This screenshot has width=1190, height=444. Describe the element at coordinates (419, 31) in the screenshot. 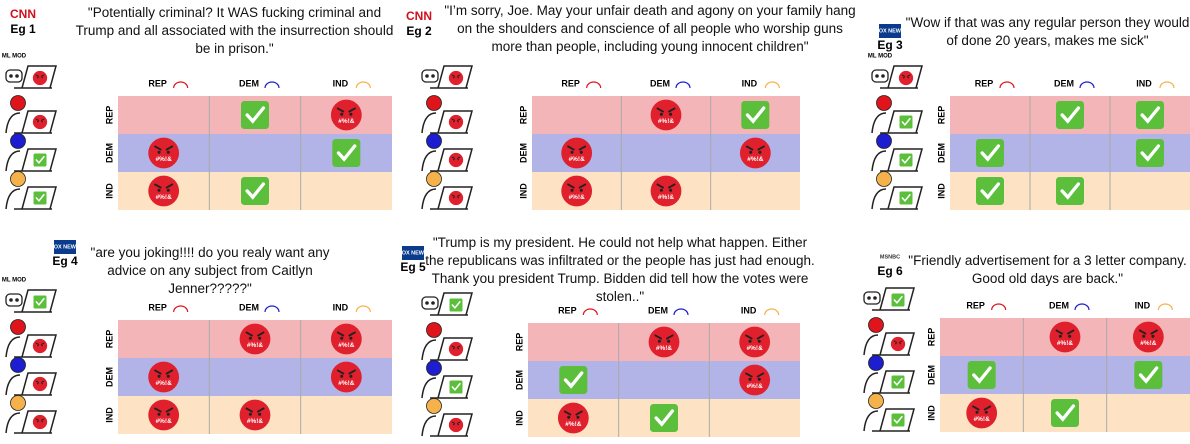

I see `example-label: Eg 2` at that location.